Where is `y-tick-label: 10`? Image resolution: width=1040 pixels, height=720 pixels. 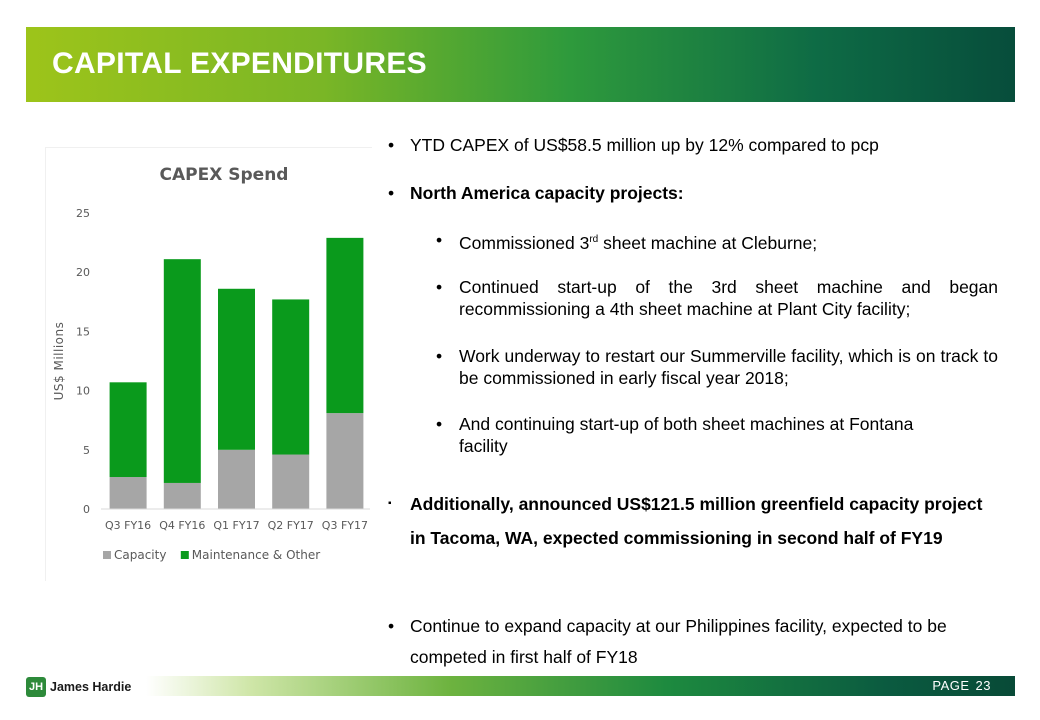 y-tick-label: 10 is located at coordinates (83, 391).